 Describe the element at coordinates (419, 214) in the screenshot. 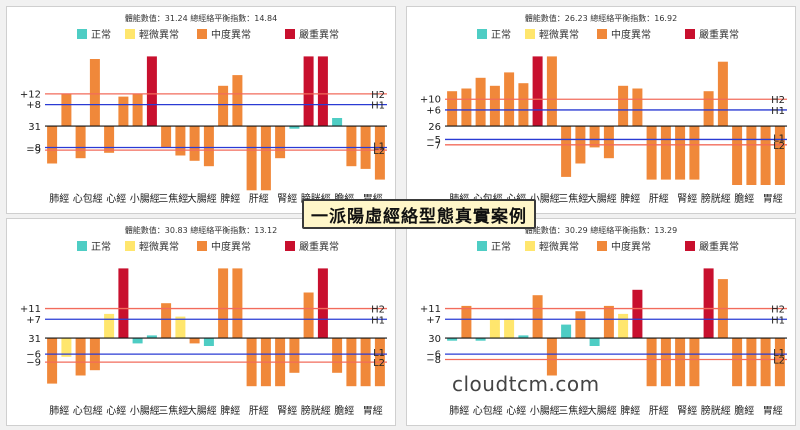

I see `banner-title: 一派陽虛經絡型態真實案例` at that location.